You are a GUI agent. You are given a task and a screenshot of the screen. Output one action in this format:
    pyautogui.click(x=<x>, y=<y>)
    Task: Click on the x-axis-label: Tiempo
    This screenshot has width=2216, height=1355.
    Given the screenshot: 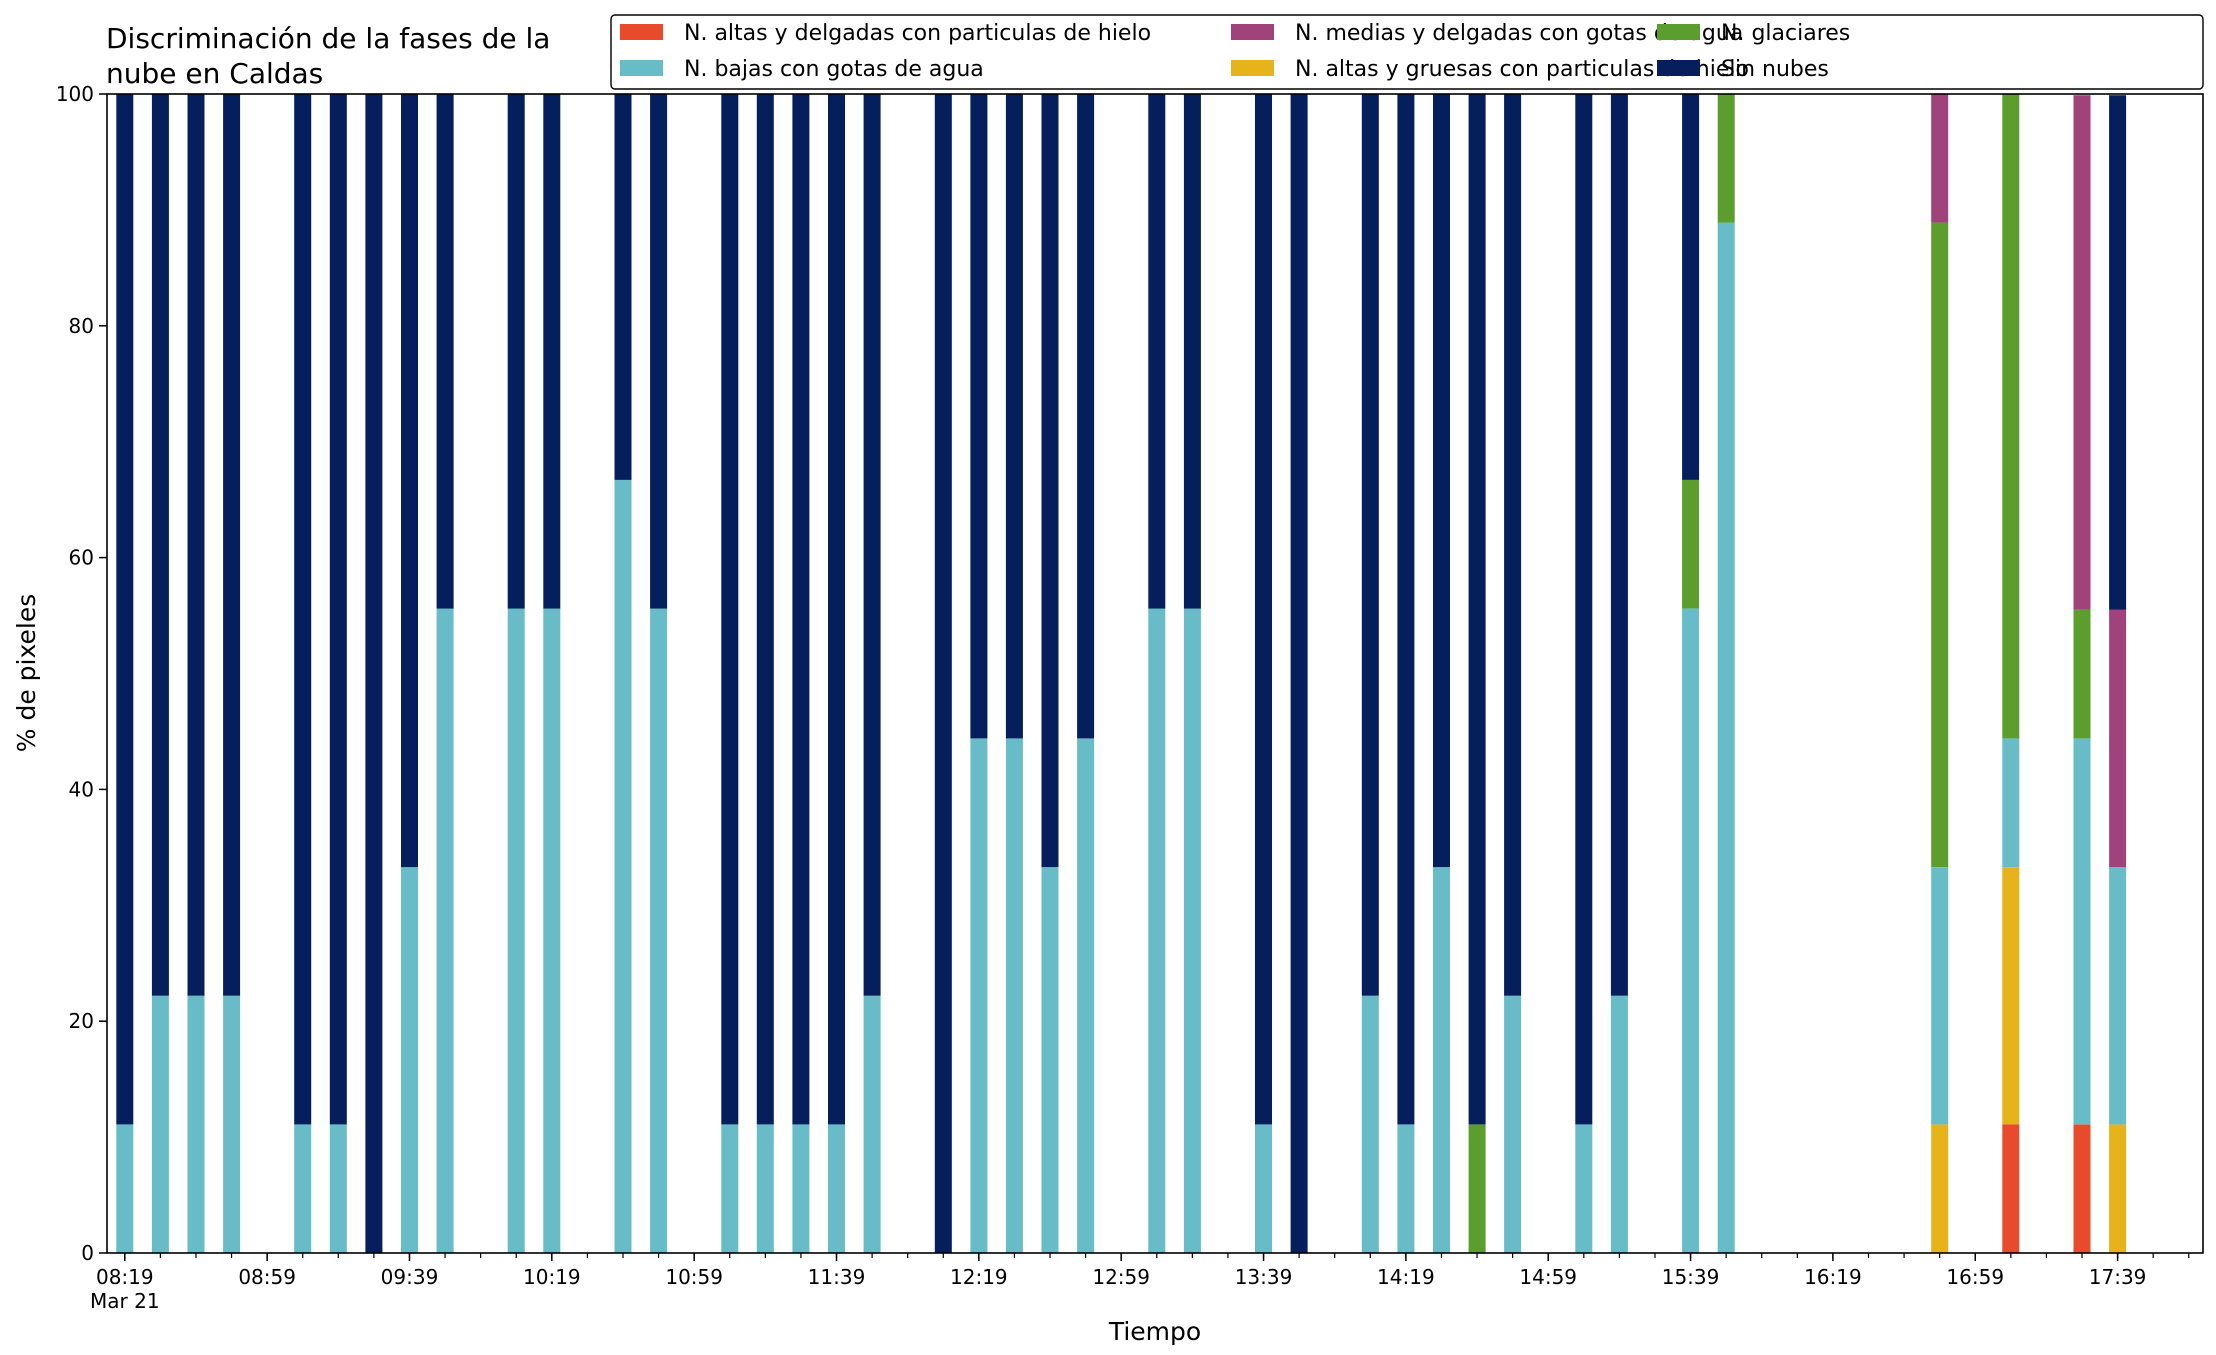 What is the action you would take?
    pyautogui.click(x=1154, y=1331)
    